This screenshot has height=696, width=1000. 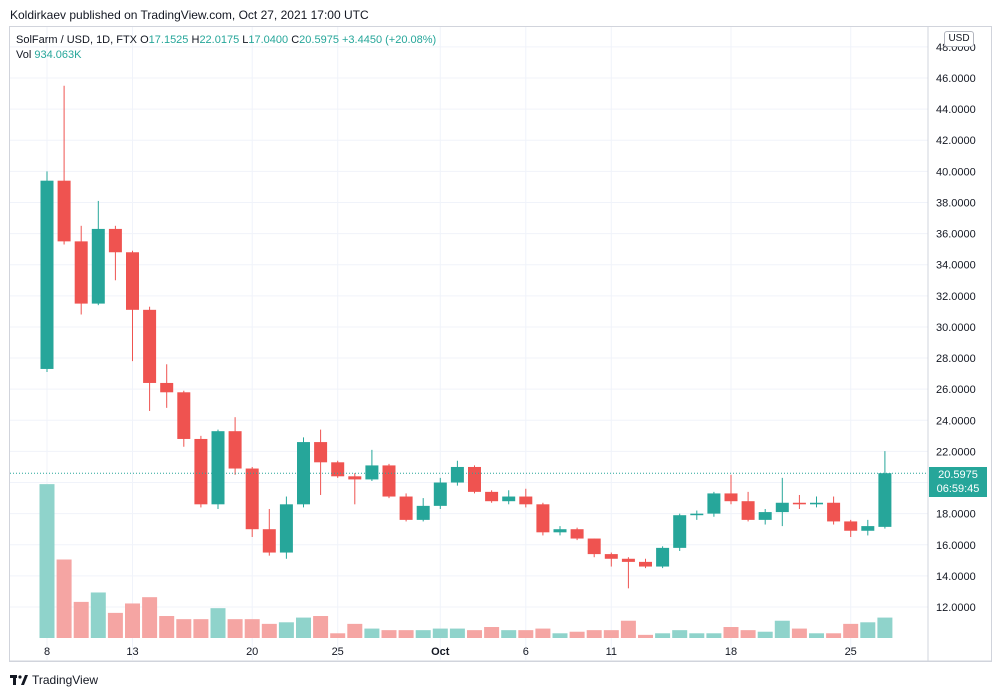 What do you see at coordinates (132, 652) in the screenshot?
I see `time-tick-label: 13` at bounding box center [132, 652].